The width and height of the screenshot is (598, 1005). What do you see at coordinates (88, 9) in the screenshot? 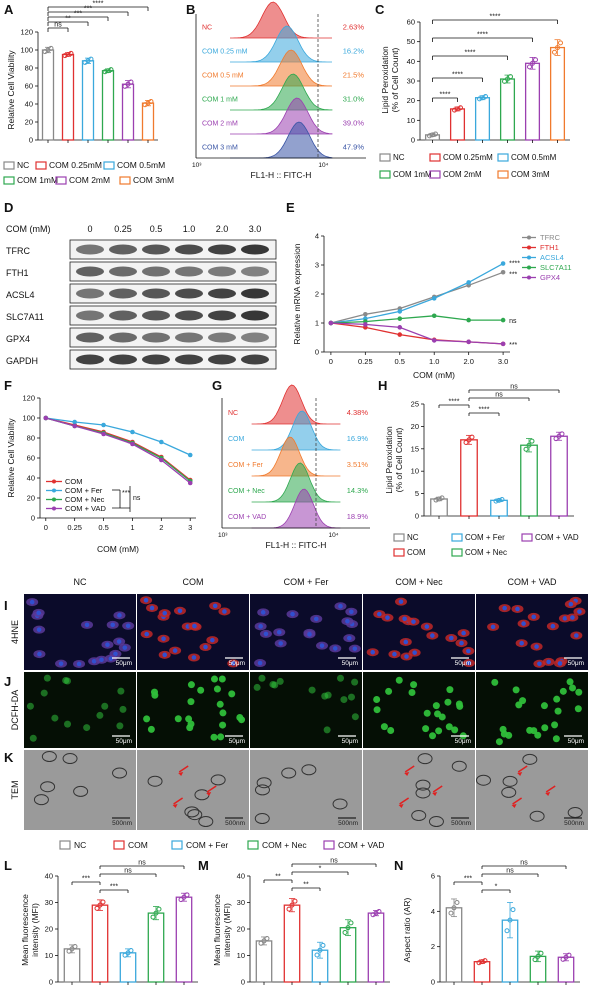
I see `A-sig-label: ***` at bounding box center [88, 9].